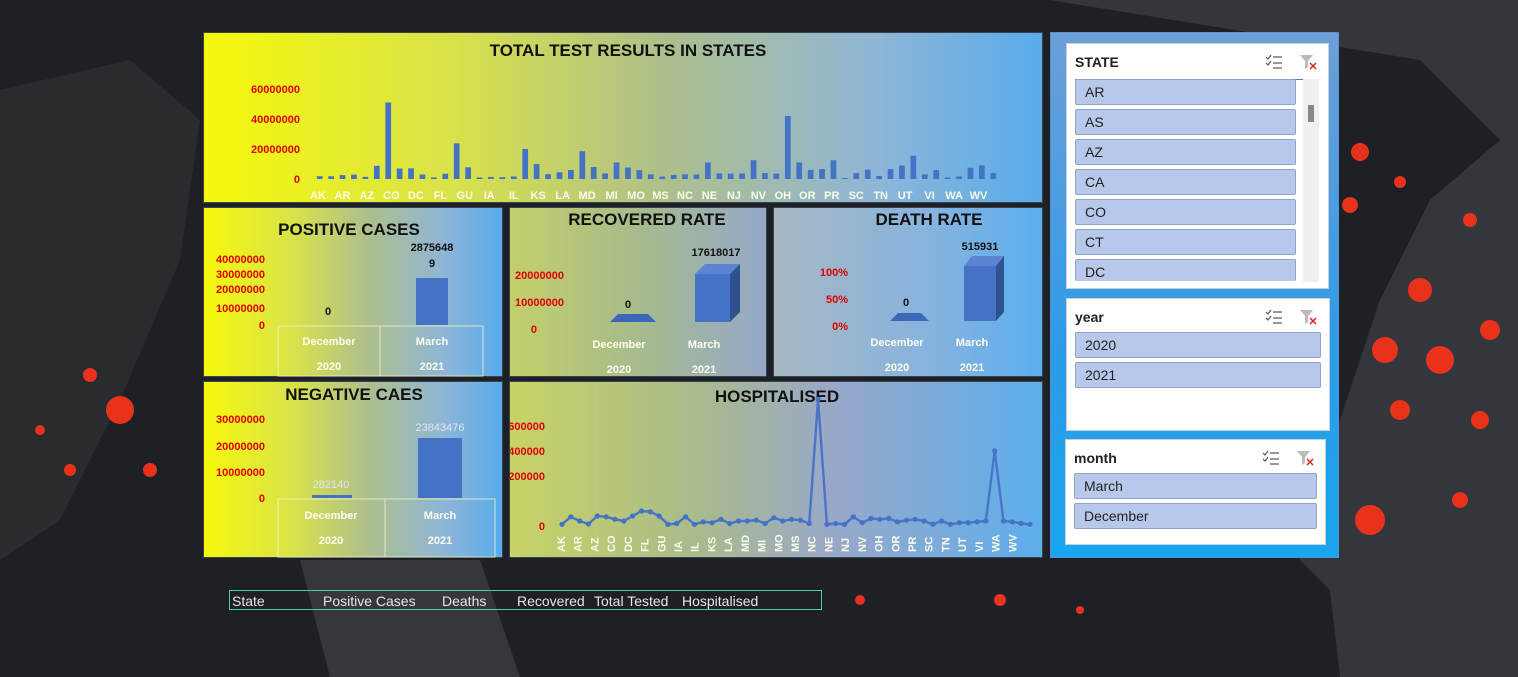 This screenshot has height=677, width=1518. I want to click on x-category: March, so click(432, 342).